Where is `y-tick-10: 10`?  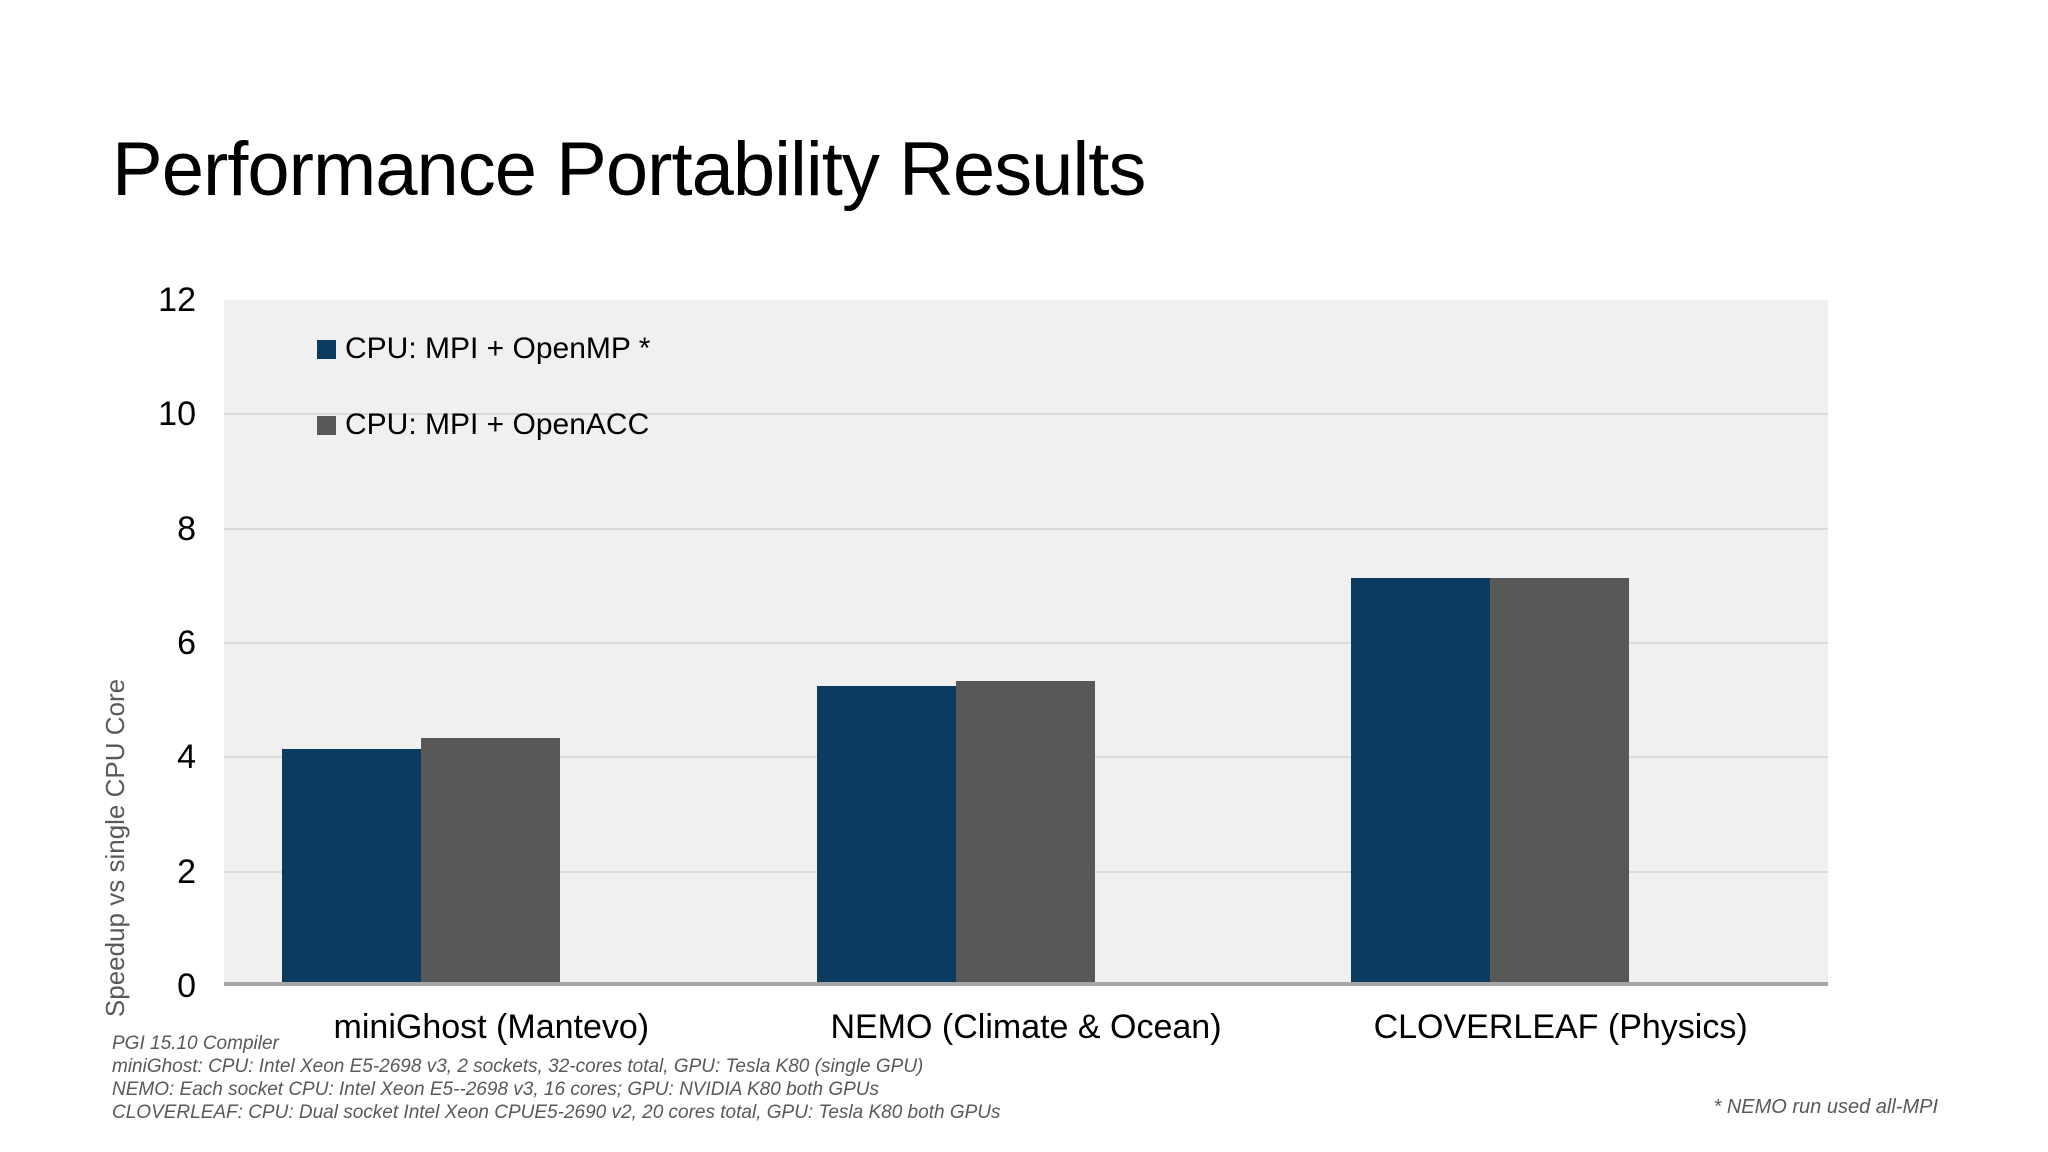 y-tick-10: 10 is located at coordinates (177, 414).